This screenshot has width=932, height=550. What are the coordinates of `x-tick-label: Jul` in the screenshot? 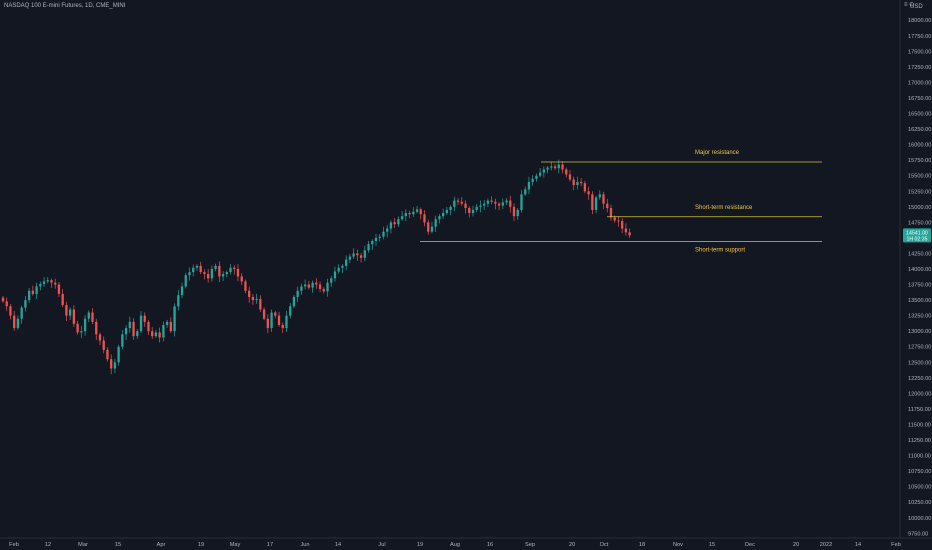 It's located at (381, 545).